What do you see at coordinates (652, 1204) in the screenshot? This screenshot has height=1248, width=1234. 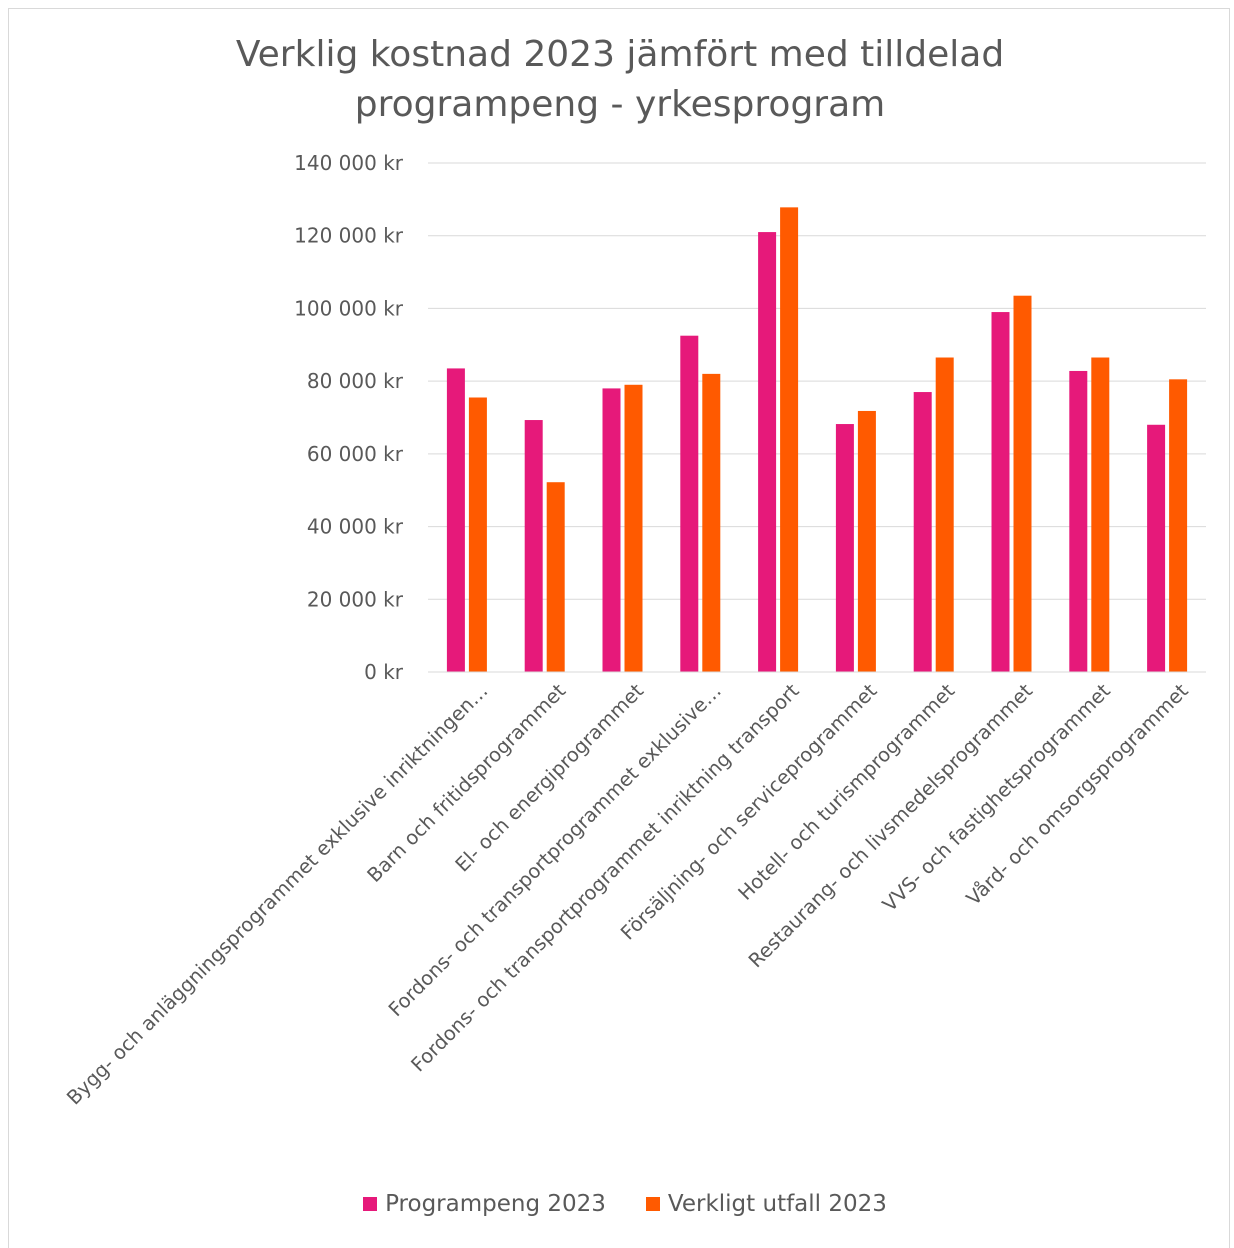 I see `legend-swatch-verkligt-utfall` at bounding box center [652, 1204].